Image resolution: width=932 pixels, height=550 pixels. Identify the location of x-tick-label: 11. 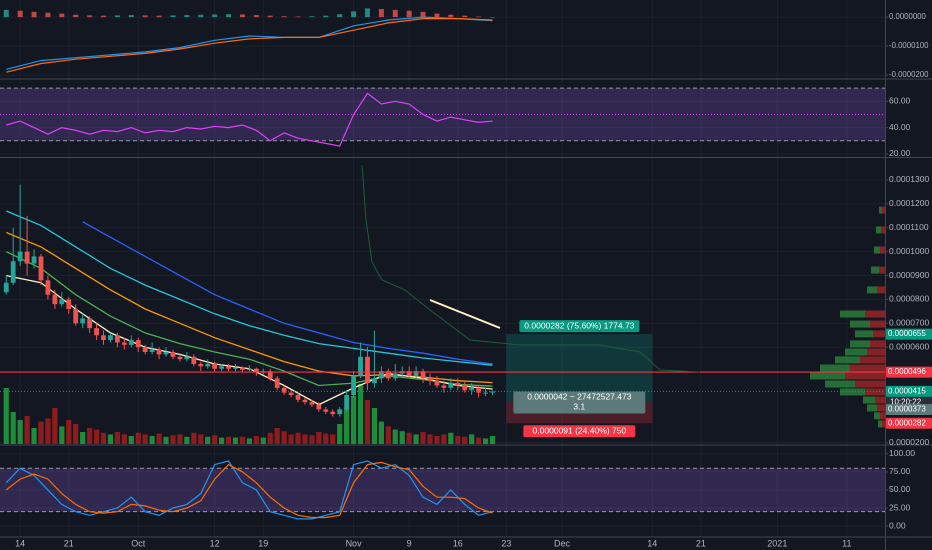
(846, 543).